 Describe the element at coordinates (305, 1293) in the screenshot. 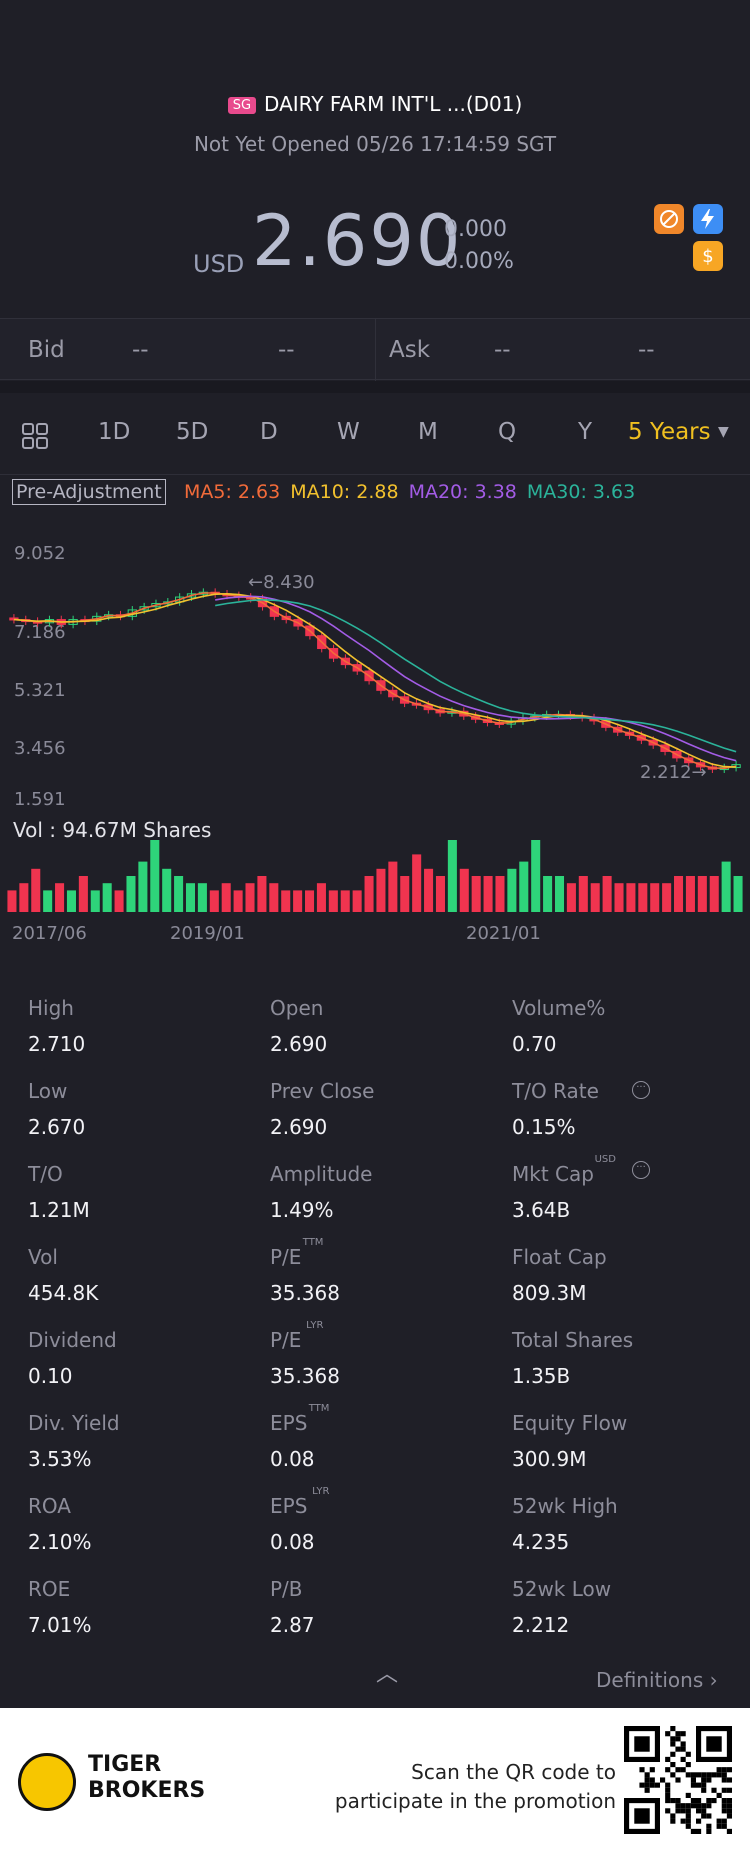

I see `stat-value: 35.368` at that location.